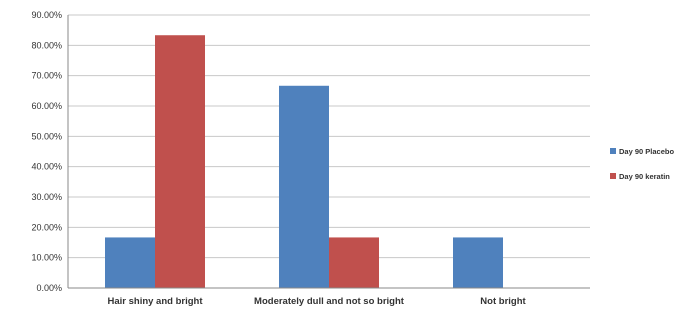  Describe the element at coordinates (46, 197) in the screenshot. I see `y-tick-label: 30.00%` at that location.